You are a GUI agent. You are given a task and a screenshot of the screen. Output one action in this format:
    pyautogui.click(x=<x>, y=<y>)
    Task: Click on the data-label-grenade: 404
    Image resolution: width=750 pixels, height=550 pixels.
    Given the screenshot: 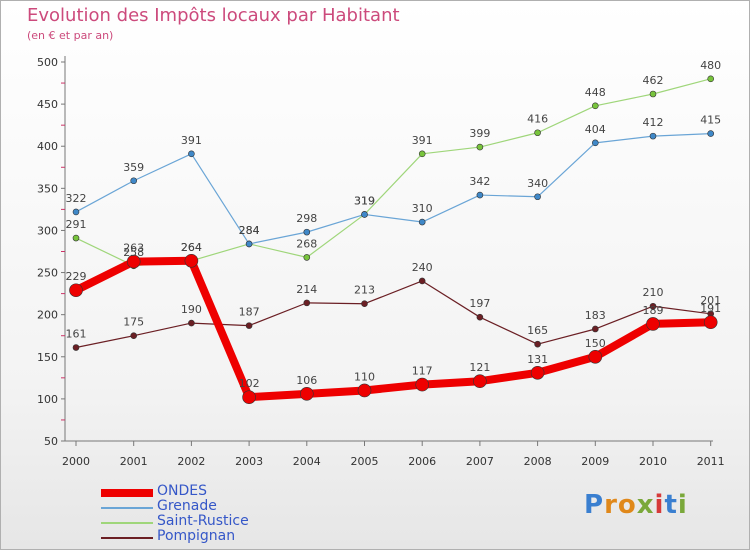 What is the action you would take?
    pyautogui.click(x=595, y=129)
    